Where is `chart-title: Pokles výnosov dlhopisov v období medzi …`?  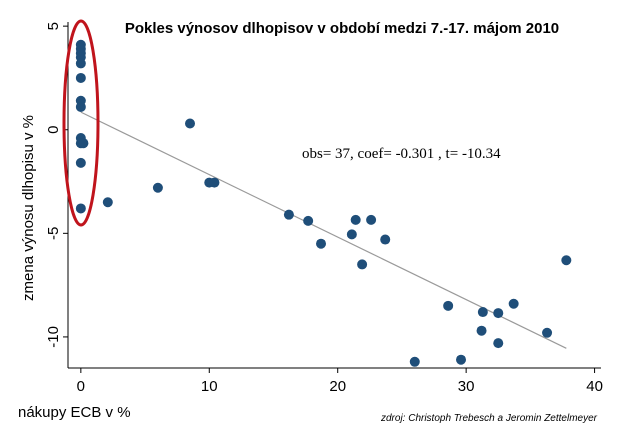 chart-title: Pokles výnosov dlhopisov v období medzi … is located at coordinates (342, 28).